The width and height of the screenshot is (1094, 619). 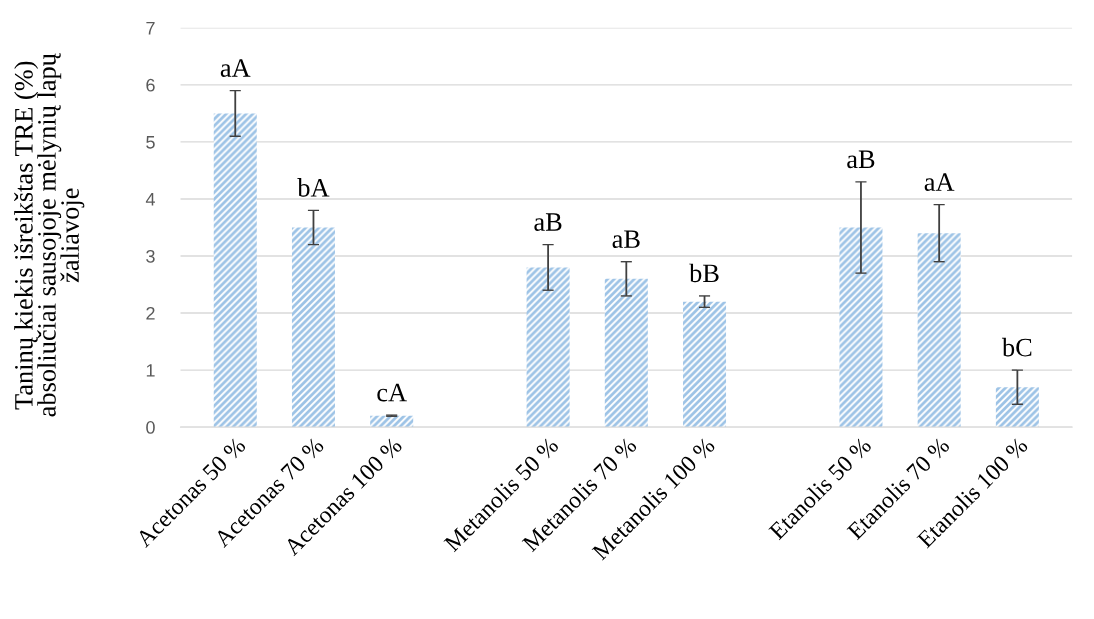 I want to click on y-tick-label: 7, so click(x=150, y=28).